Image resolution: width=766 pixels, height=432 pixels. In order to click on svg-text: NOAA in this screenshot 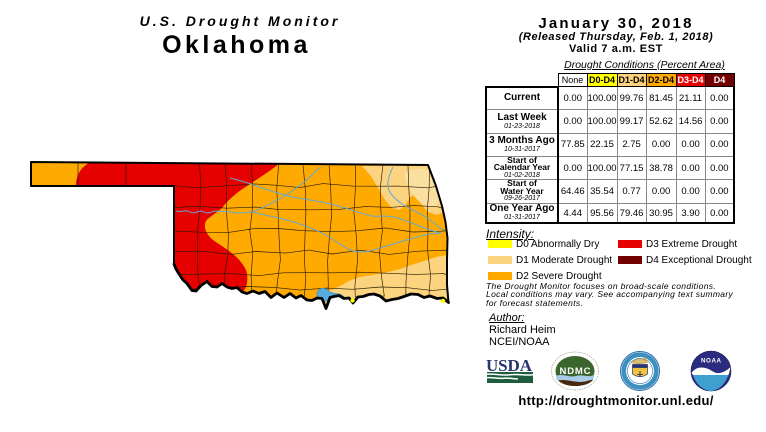, I will do `click(711, 361)`.